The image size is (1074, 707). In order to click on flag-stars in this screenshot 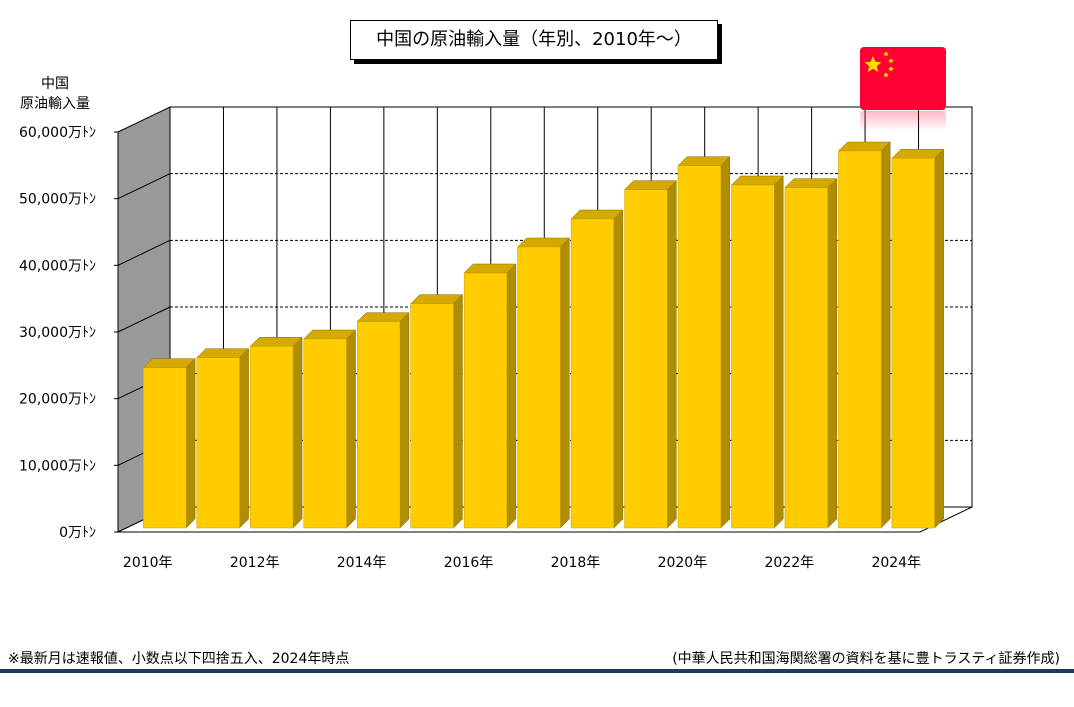, I will do `click(879, 64)`.